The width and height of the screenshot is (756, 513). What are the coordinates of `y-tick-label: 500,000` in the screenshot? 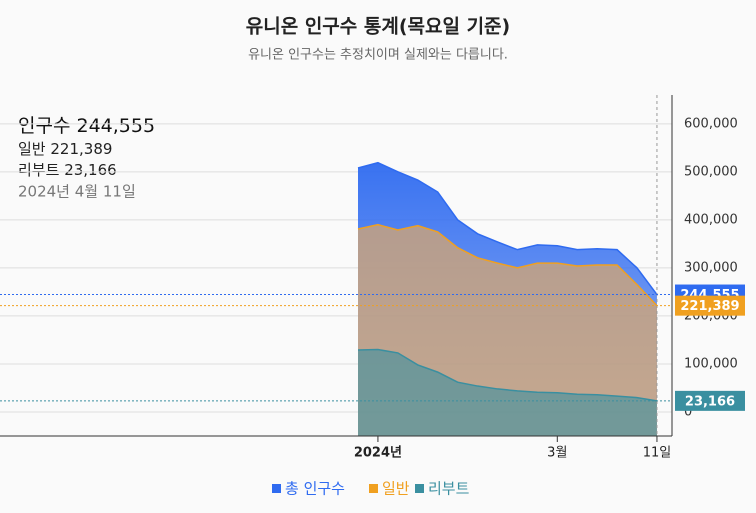 It's located at (711, 171).